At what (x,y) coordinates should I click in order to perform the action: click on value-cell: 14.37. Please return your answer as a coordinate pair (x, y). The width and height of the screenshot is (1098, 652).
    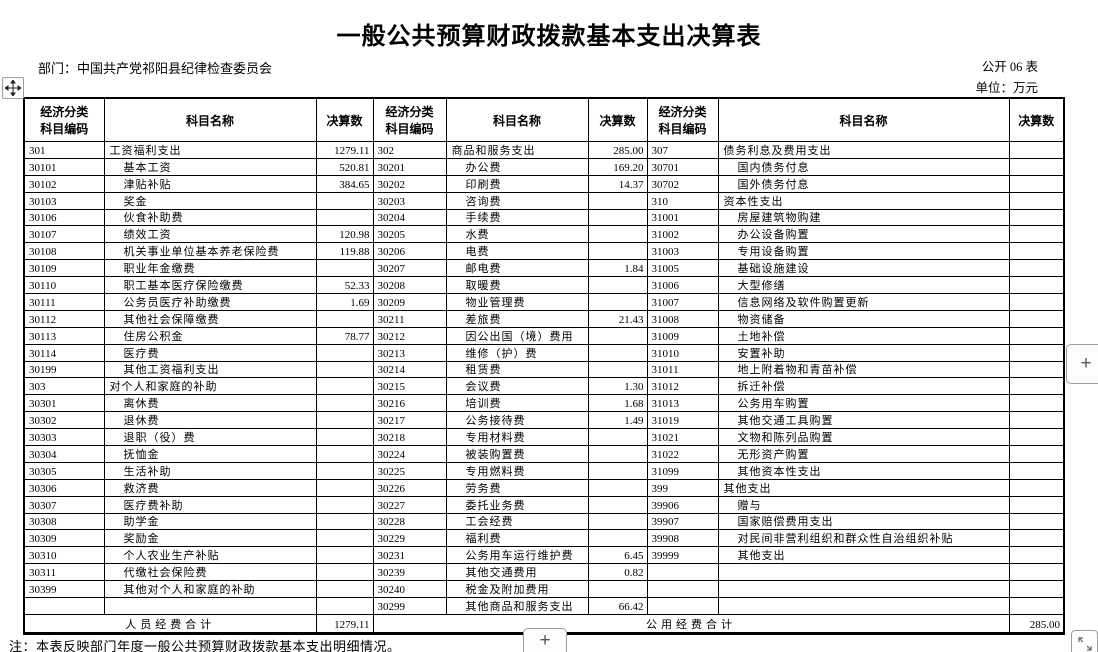
    Looking at the image, I should click on (617, 183).